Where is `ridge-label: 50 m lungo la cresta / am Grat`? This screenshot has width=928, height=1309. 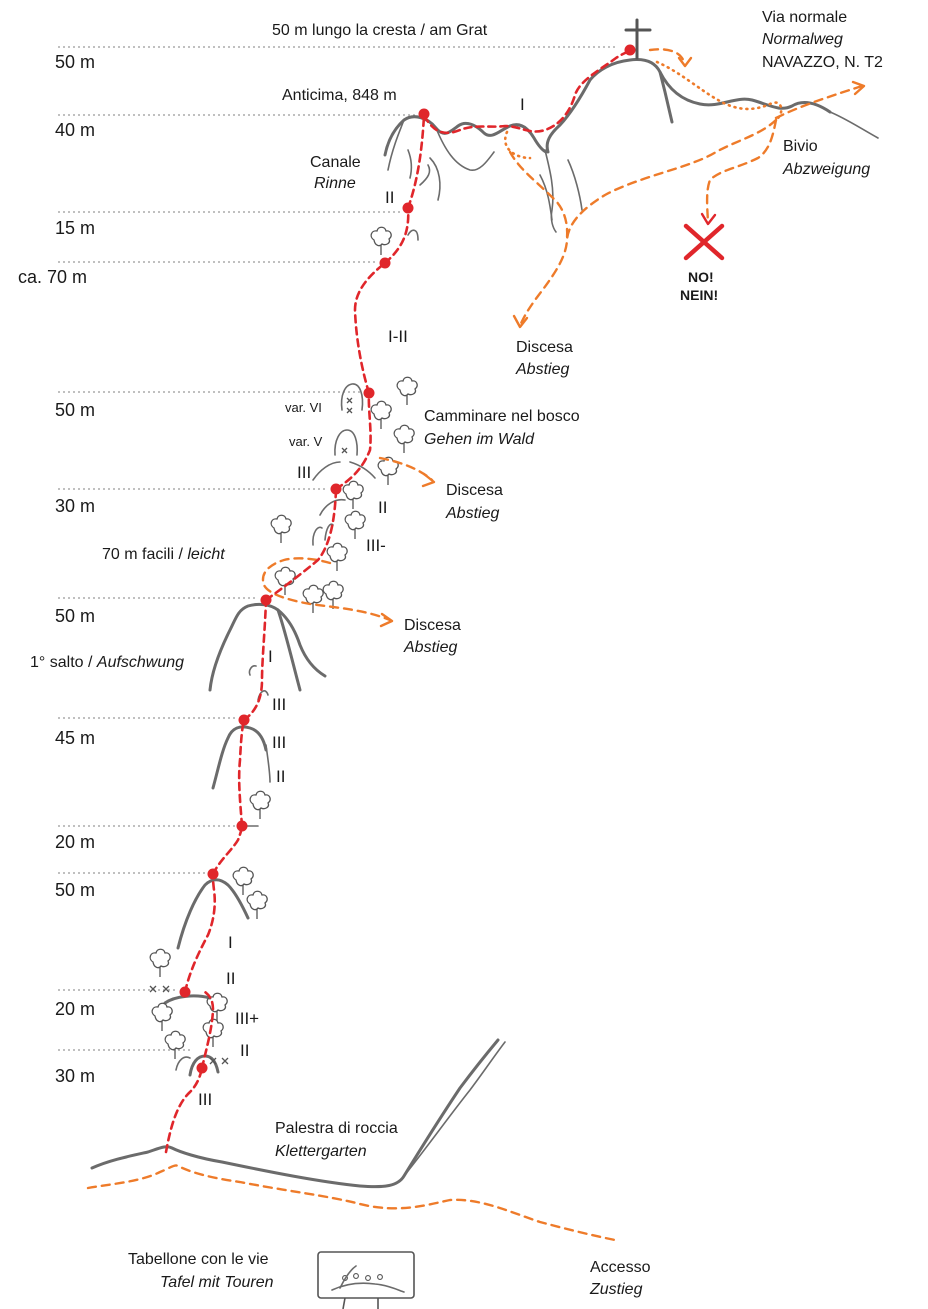
ridge-label: 50 m lungo la cresta / am Grat is located at coordinates (380, 30).